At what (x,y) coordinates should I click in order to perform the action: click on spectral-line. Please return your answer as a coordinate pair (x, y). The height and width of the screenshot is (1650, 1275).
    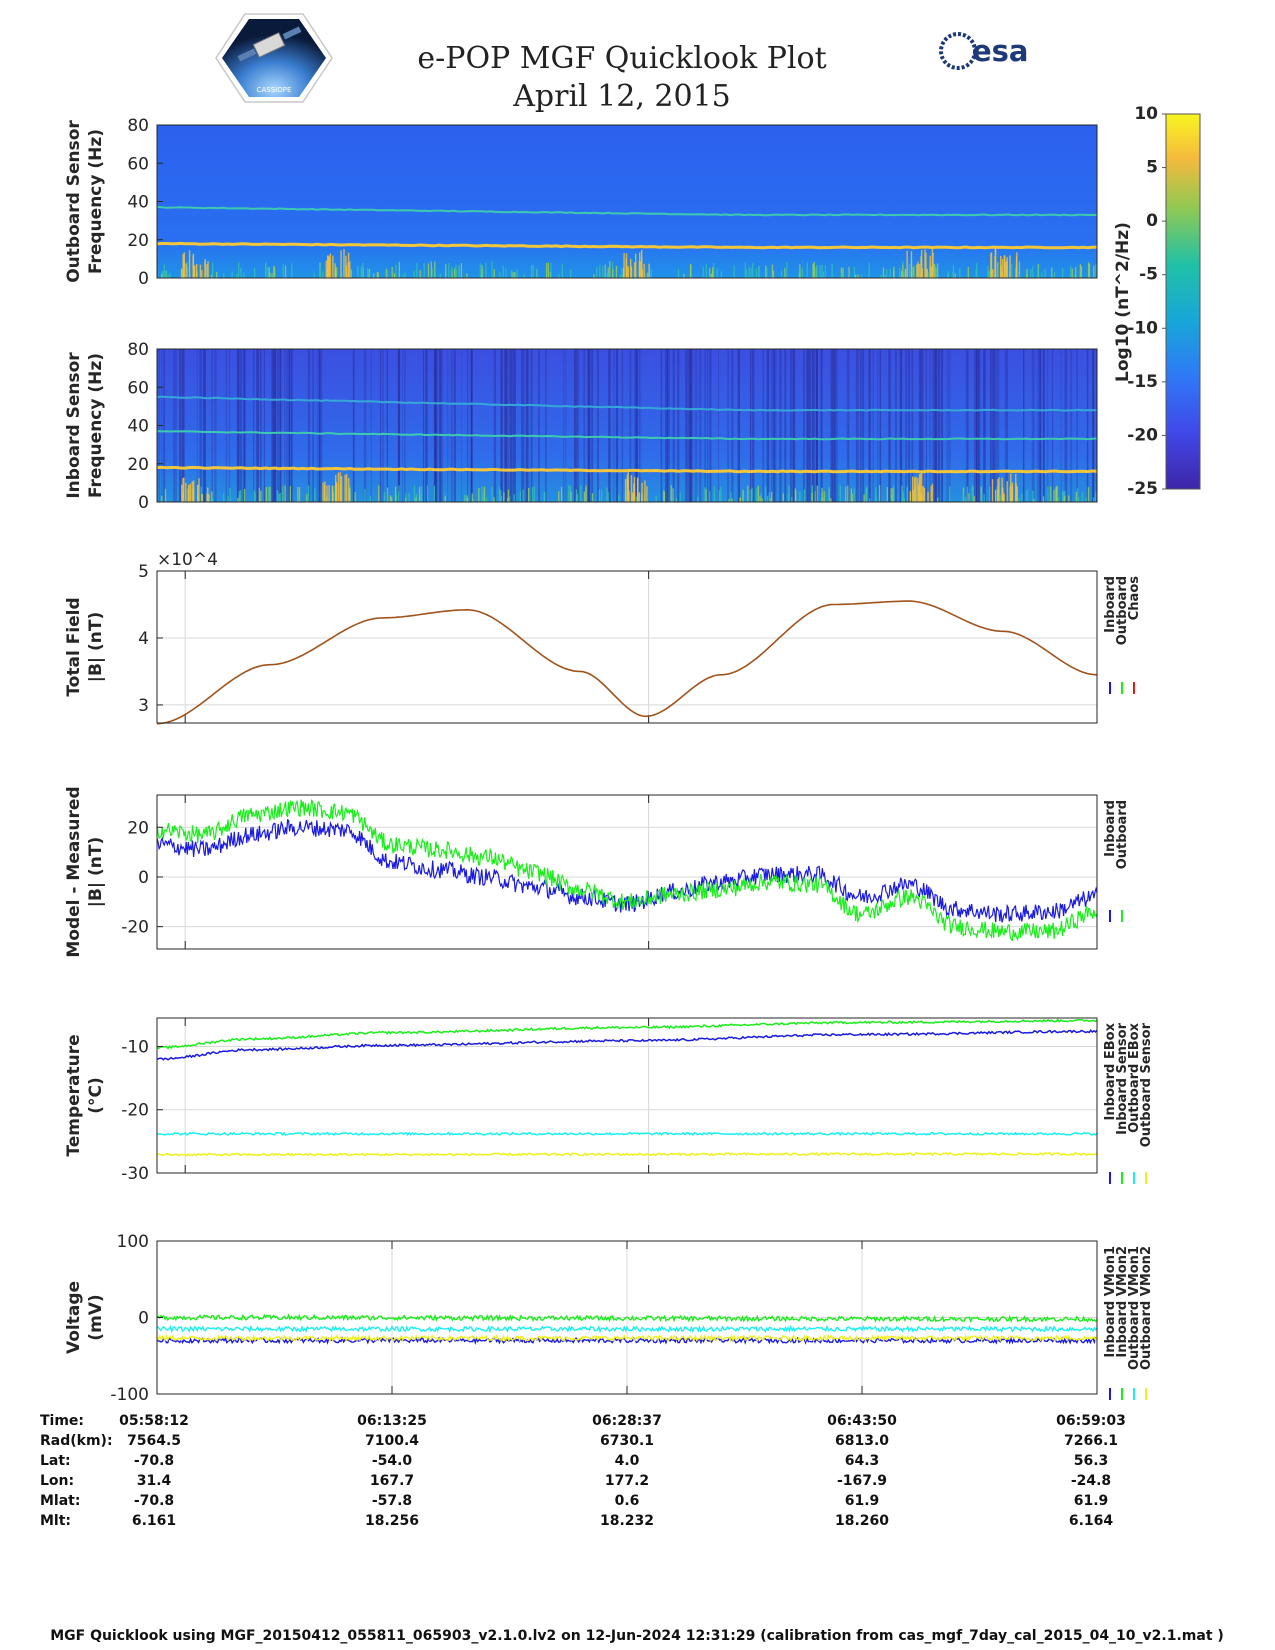
    Looking at the image, I should click on (627, 245).